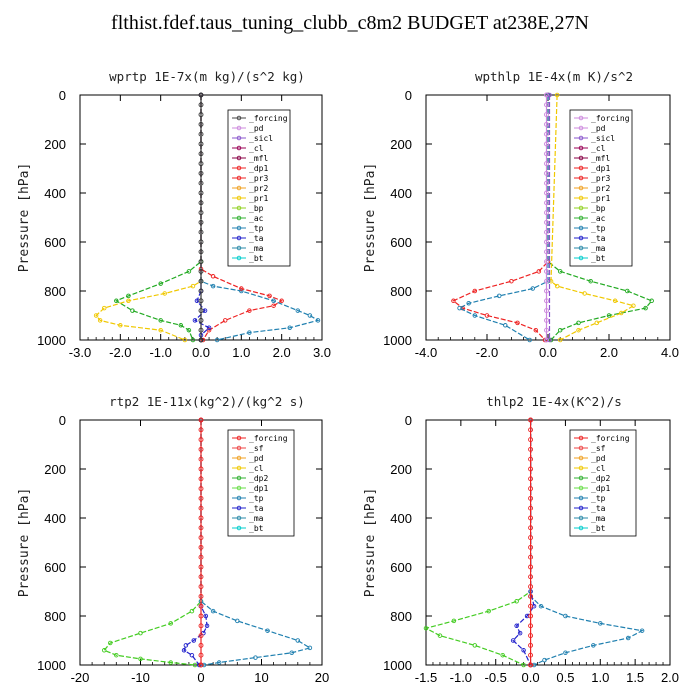 The image size is (700, 700). I want to click on legend-label: _tp, so click(598, 228).